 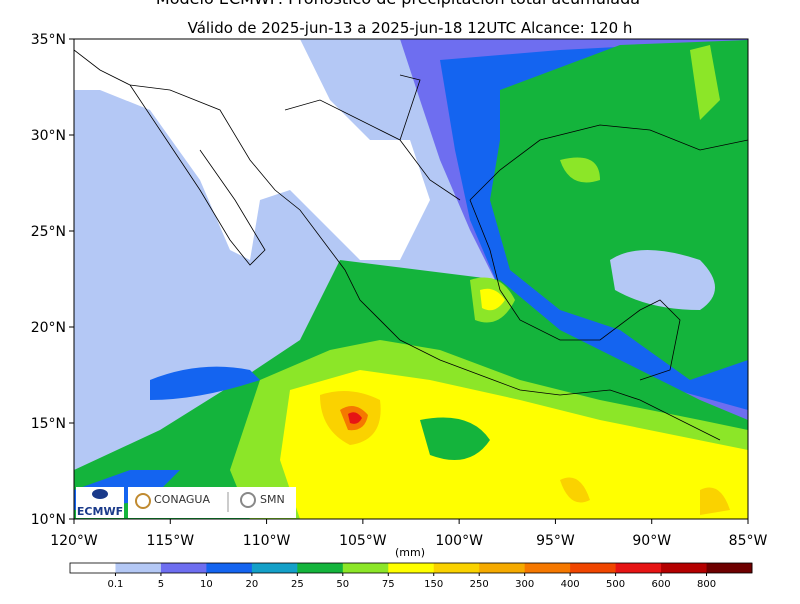 What do you see at coordinates (555, 541) in the screenshot?
I see `x-tick-label: 95°W` at bounding box center [555, 541].